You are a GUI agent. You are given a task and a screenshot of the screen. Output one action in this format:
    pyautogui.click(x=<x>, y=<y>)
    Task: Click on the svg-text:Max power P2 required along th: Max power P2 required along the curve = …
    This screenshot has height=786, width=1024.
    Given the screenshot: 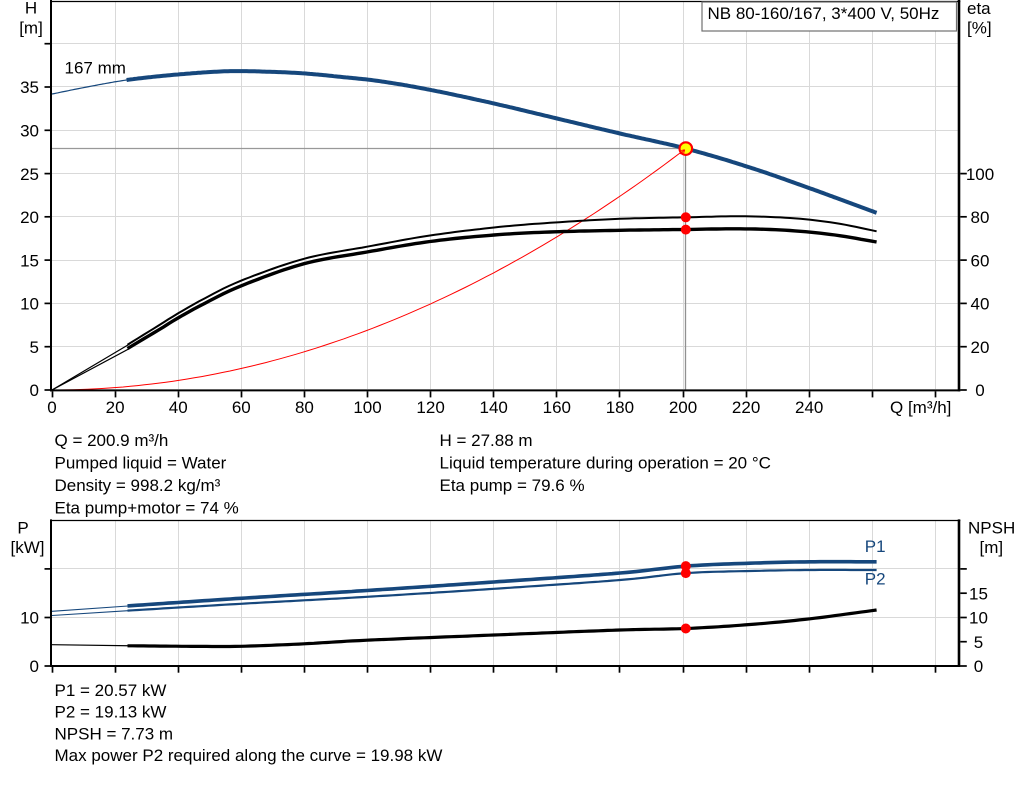 What is the action you would take?
    pyautogui.click(x=249, y=755)
    